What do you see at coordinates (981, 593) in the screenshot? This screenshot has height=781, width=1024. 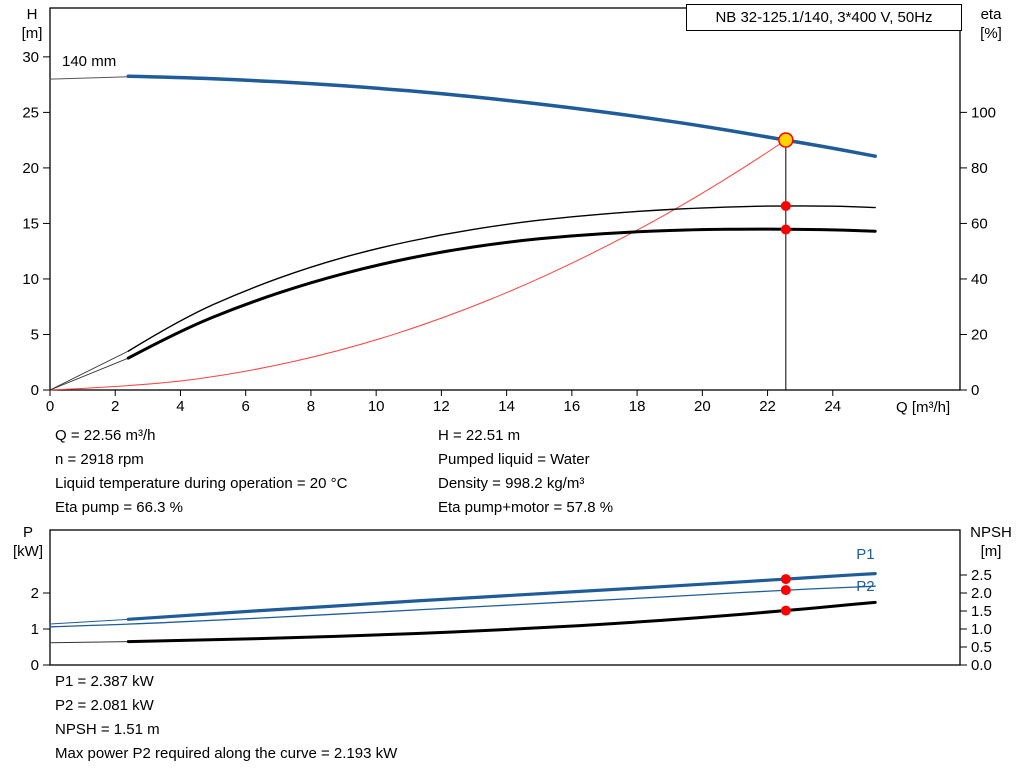 I see `y-right-tick-label: 2.0` at bounding box center [981, 593].